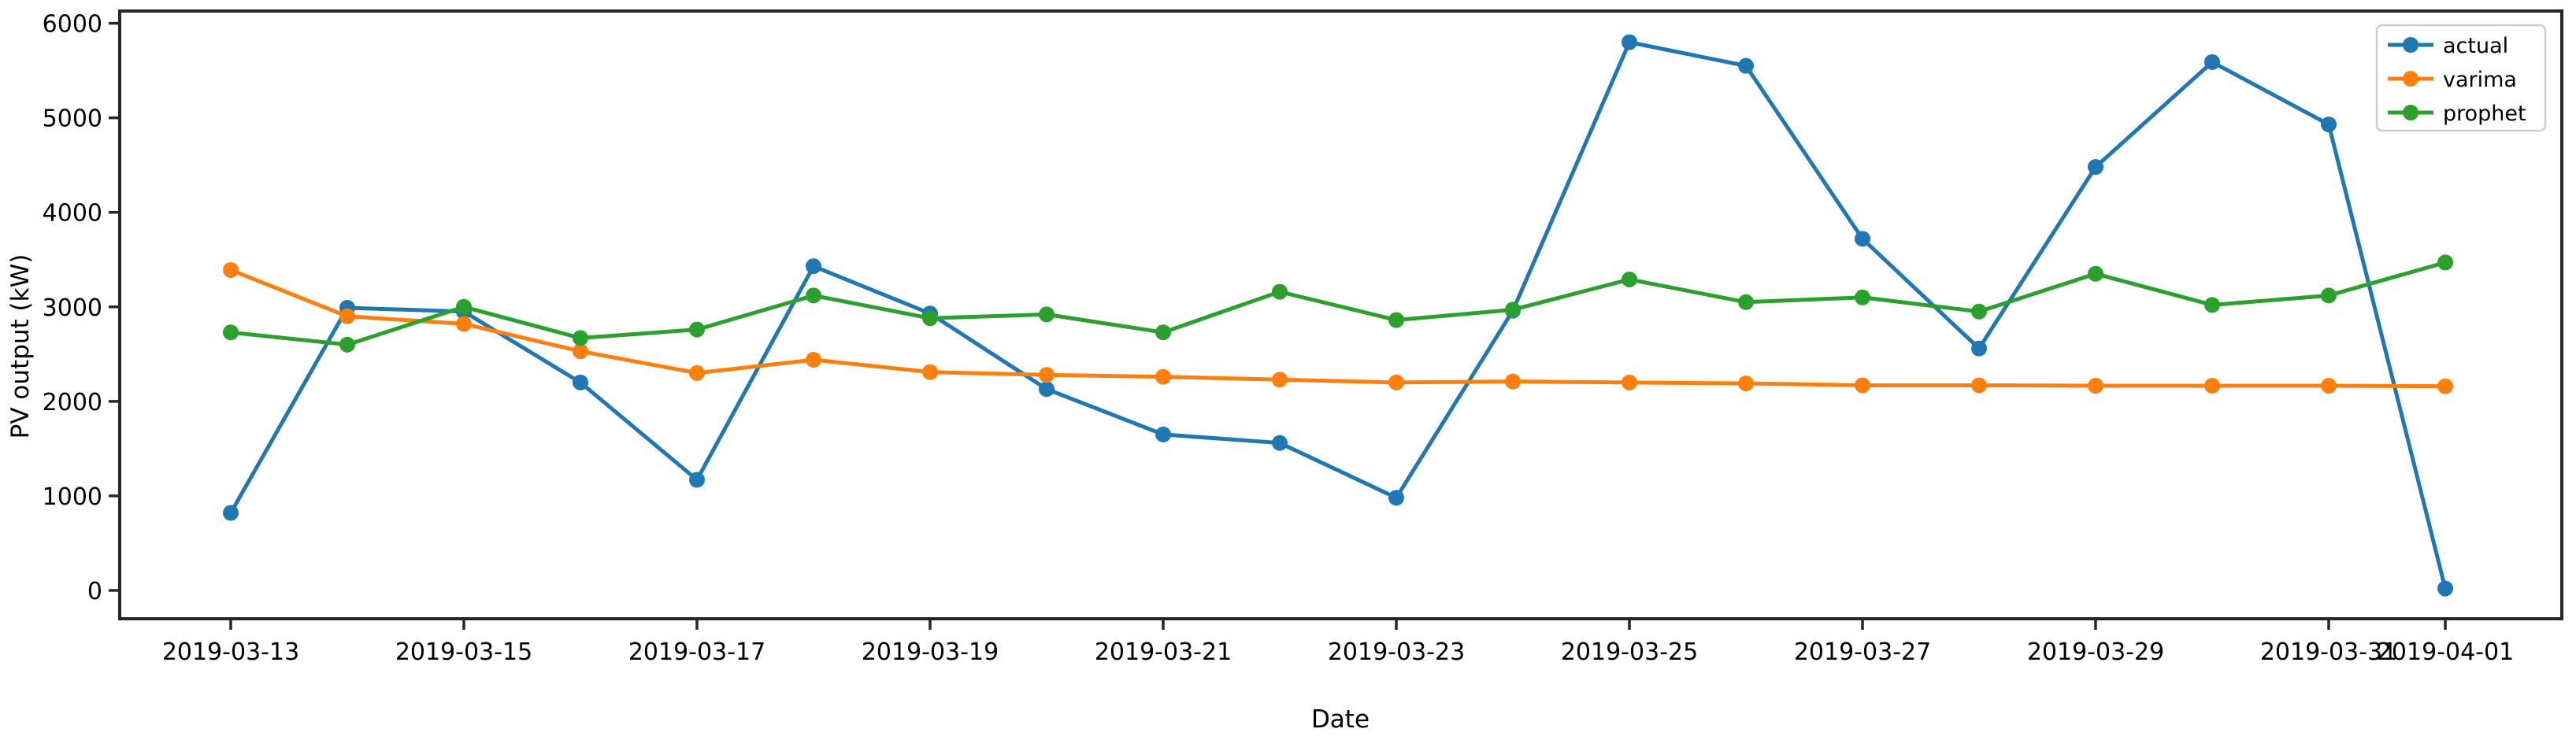 The height and width of the screenshot is (740, 2576). I want to click on legend-swatch-marker-varima, so click(2410, 79).